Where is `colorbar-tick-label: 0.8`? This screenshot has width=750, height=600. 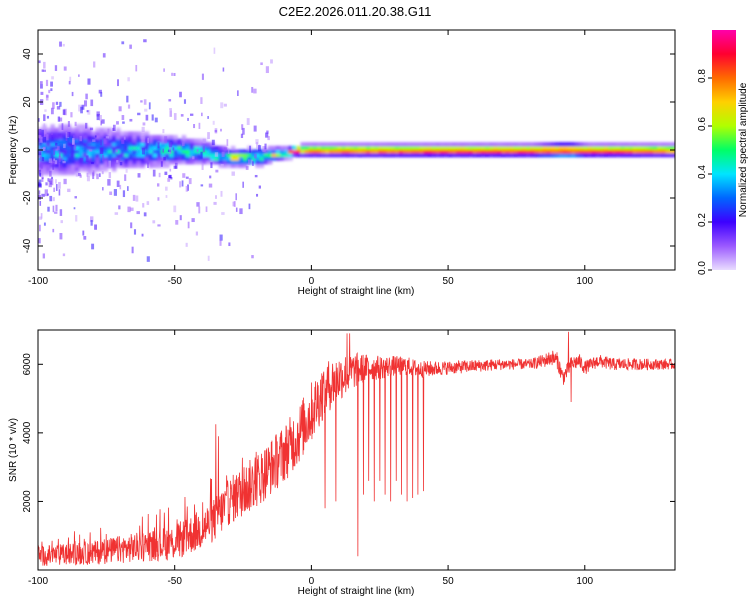
colorbar-tick-label: 0.8 is located at coordinates (702, 76).